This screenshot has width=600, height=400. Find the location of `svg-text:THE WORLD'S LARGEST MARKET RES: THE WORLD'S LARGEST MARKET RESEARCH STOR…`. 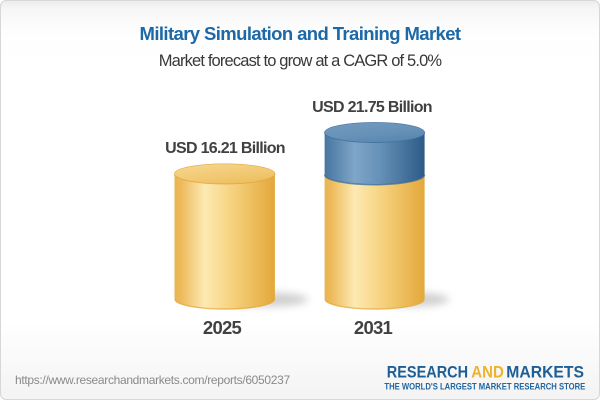

svg-text:THE WORLD'S LARGEST MARKET RES: THE WORLD'S LARGEST MARKET RESEARCH STOR… is located at coordinates (484, 386).